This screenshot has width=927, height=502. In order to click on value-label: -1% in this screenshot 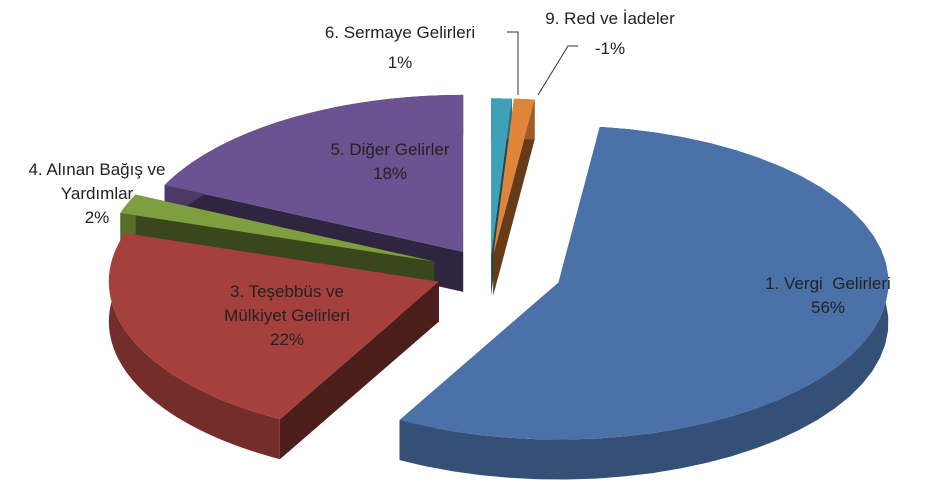, I will do `click(610, 48)`.